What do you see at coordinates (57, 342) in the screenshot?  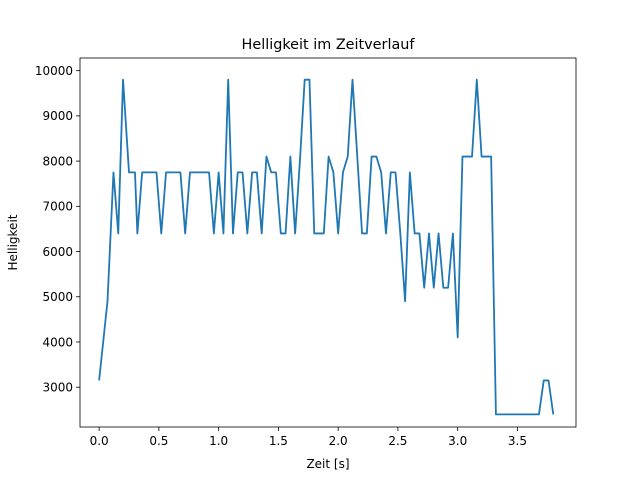 I see `y-tick-label: 4000` at bounding box center [57, 342].